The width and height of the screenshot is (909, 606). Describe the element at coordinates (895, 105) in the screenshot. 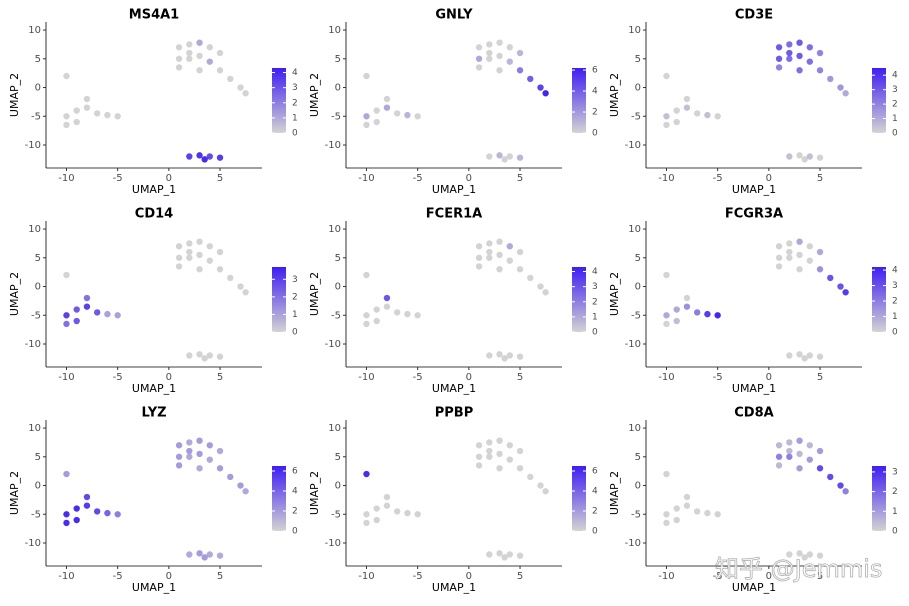

I see `colorbar-tick-label: 2` at that location.